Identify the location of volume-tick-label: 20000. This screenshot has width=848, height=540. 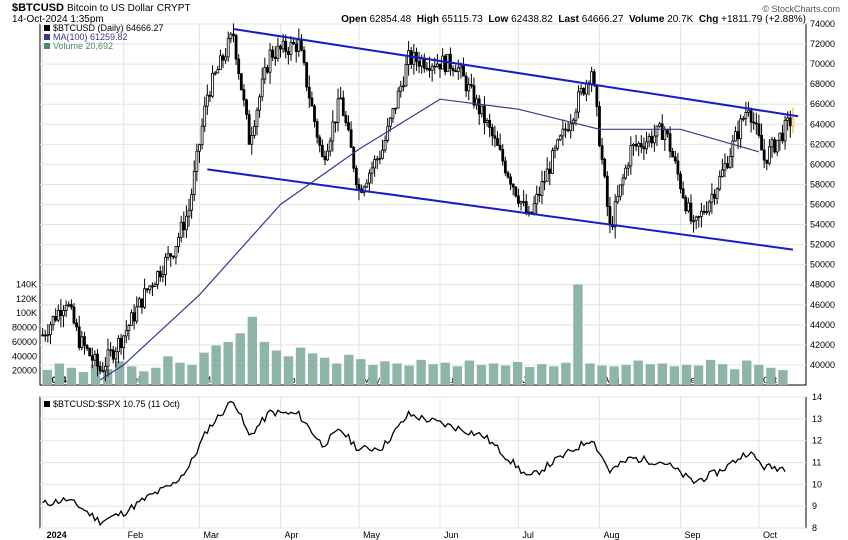
(24, 371).